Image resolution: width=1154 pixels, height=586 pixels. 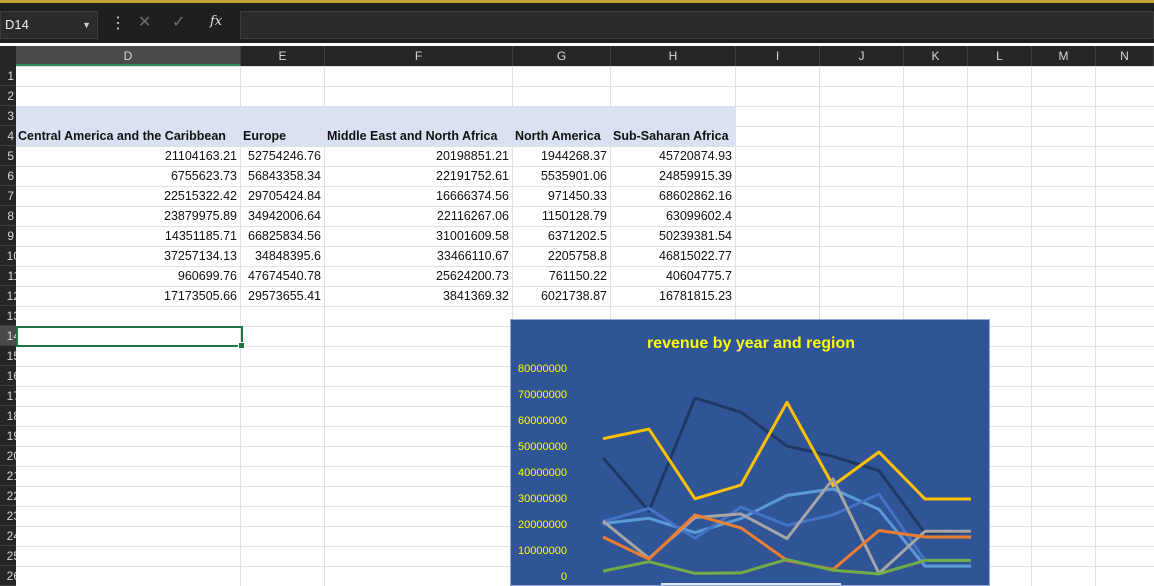 What do you see at coordinates (200, 216) in the screenshot?
I see `table-cell: 23879975.89` at bounding box center [200, 216].